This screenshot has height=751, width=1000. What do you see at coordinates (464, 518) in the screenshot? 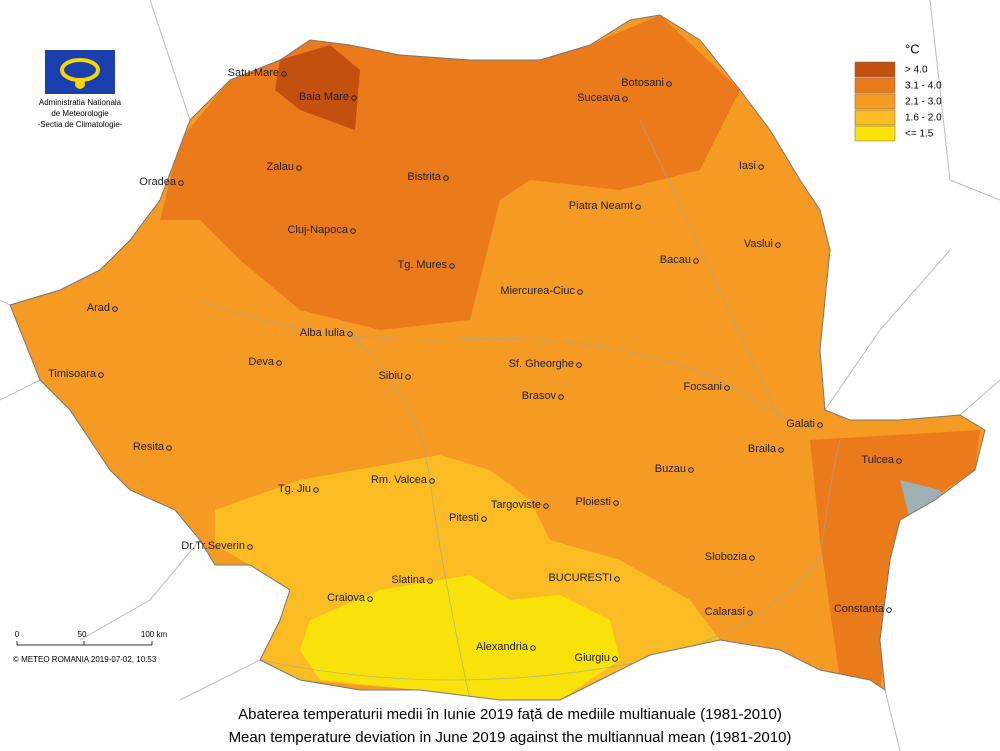
I see `city-label: Pitesti` at bounding box center [464, 518].